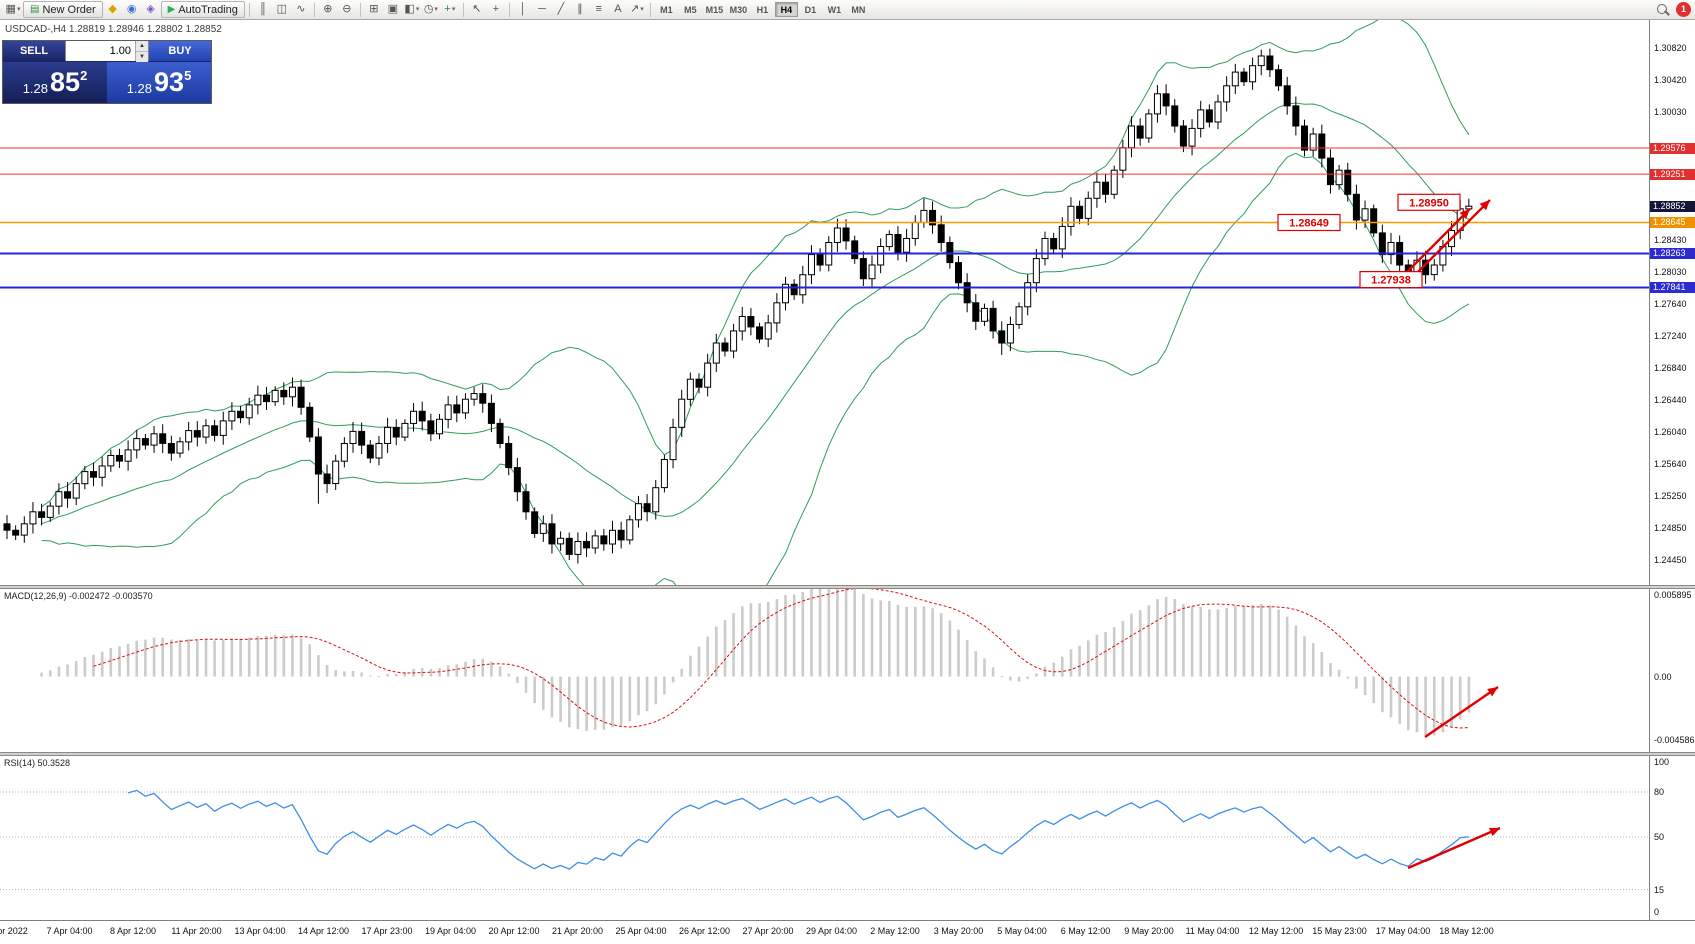 The image size is (1695, 944). What do you see at coordinates (704, 931) in the screenshot?
I see `time-label: 26 Apr 12:00` at bounding box center [704, 931].